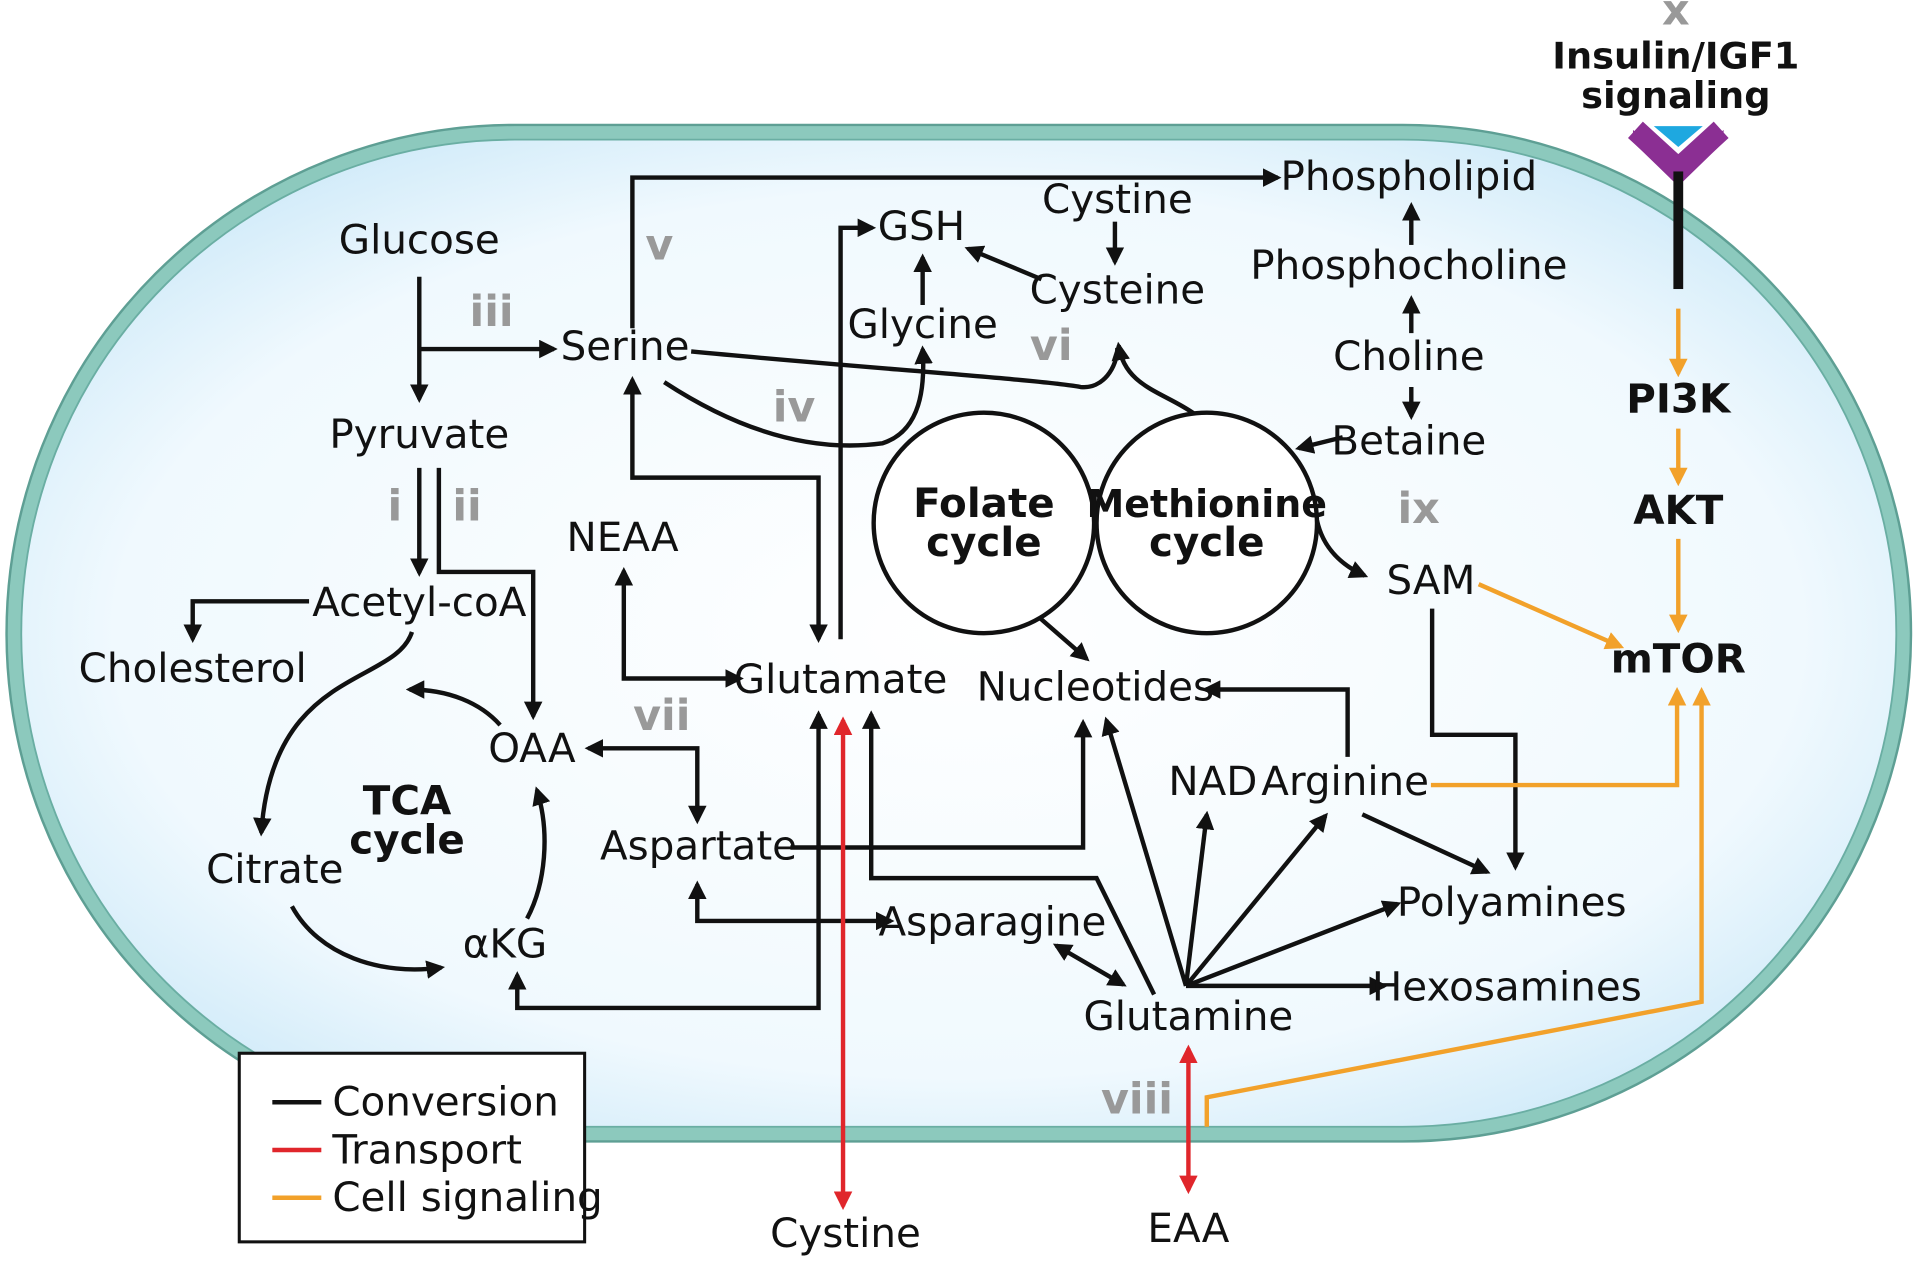 Image resolution: width=1920 pixels, height=1264 pixels. I want to click on legend-label-transport: Transport, so click(426, 1149).